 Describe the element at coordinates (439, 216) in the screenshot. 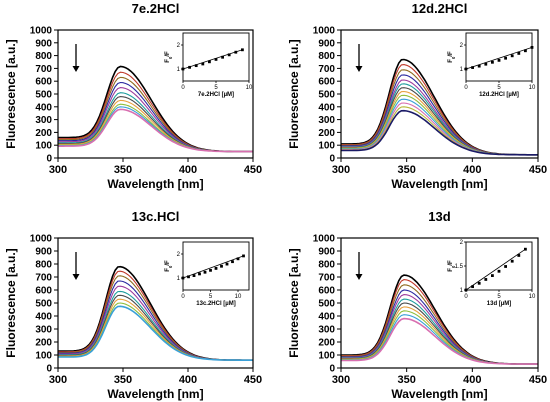

I see `chart-title: 13d` at that location.